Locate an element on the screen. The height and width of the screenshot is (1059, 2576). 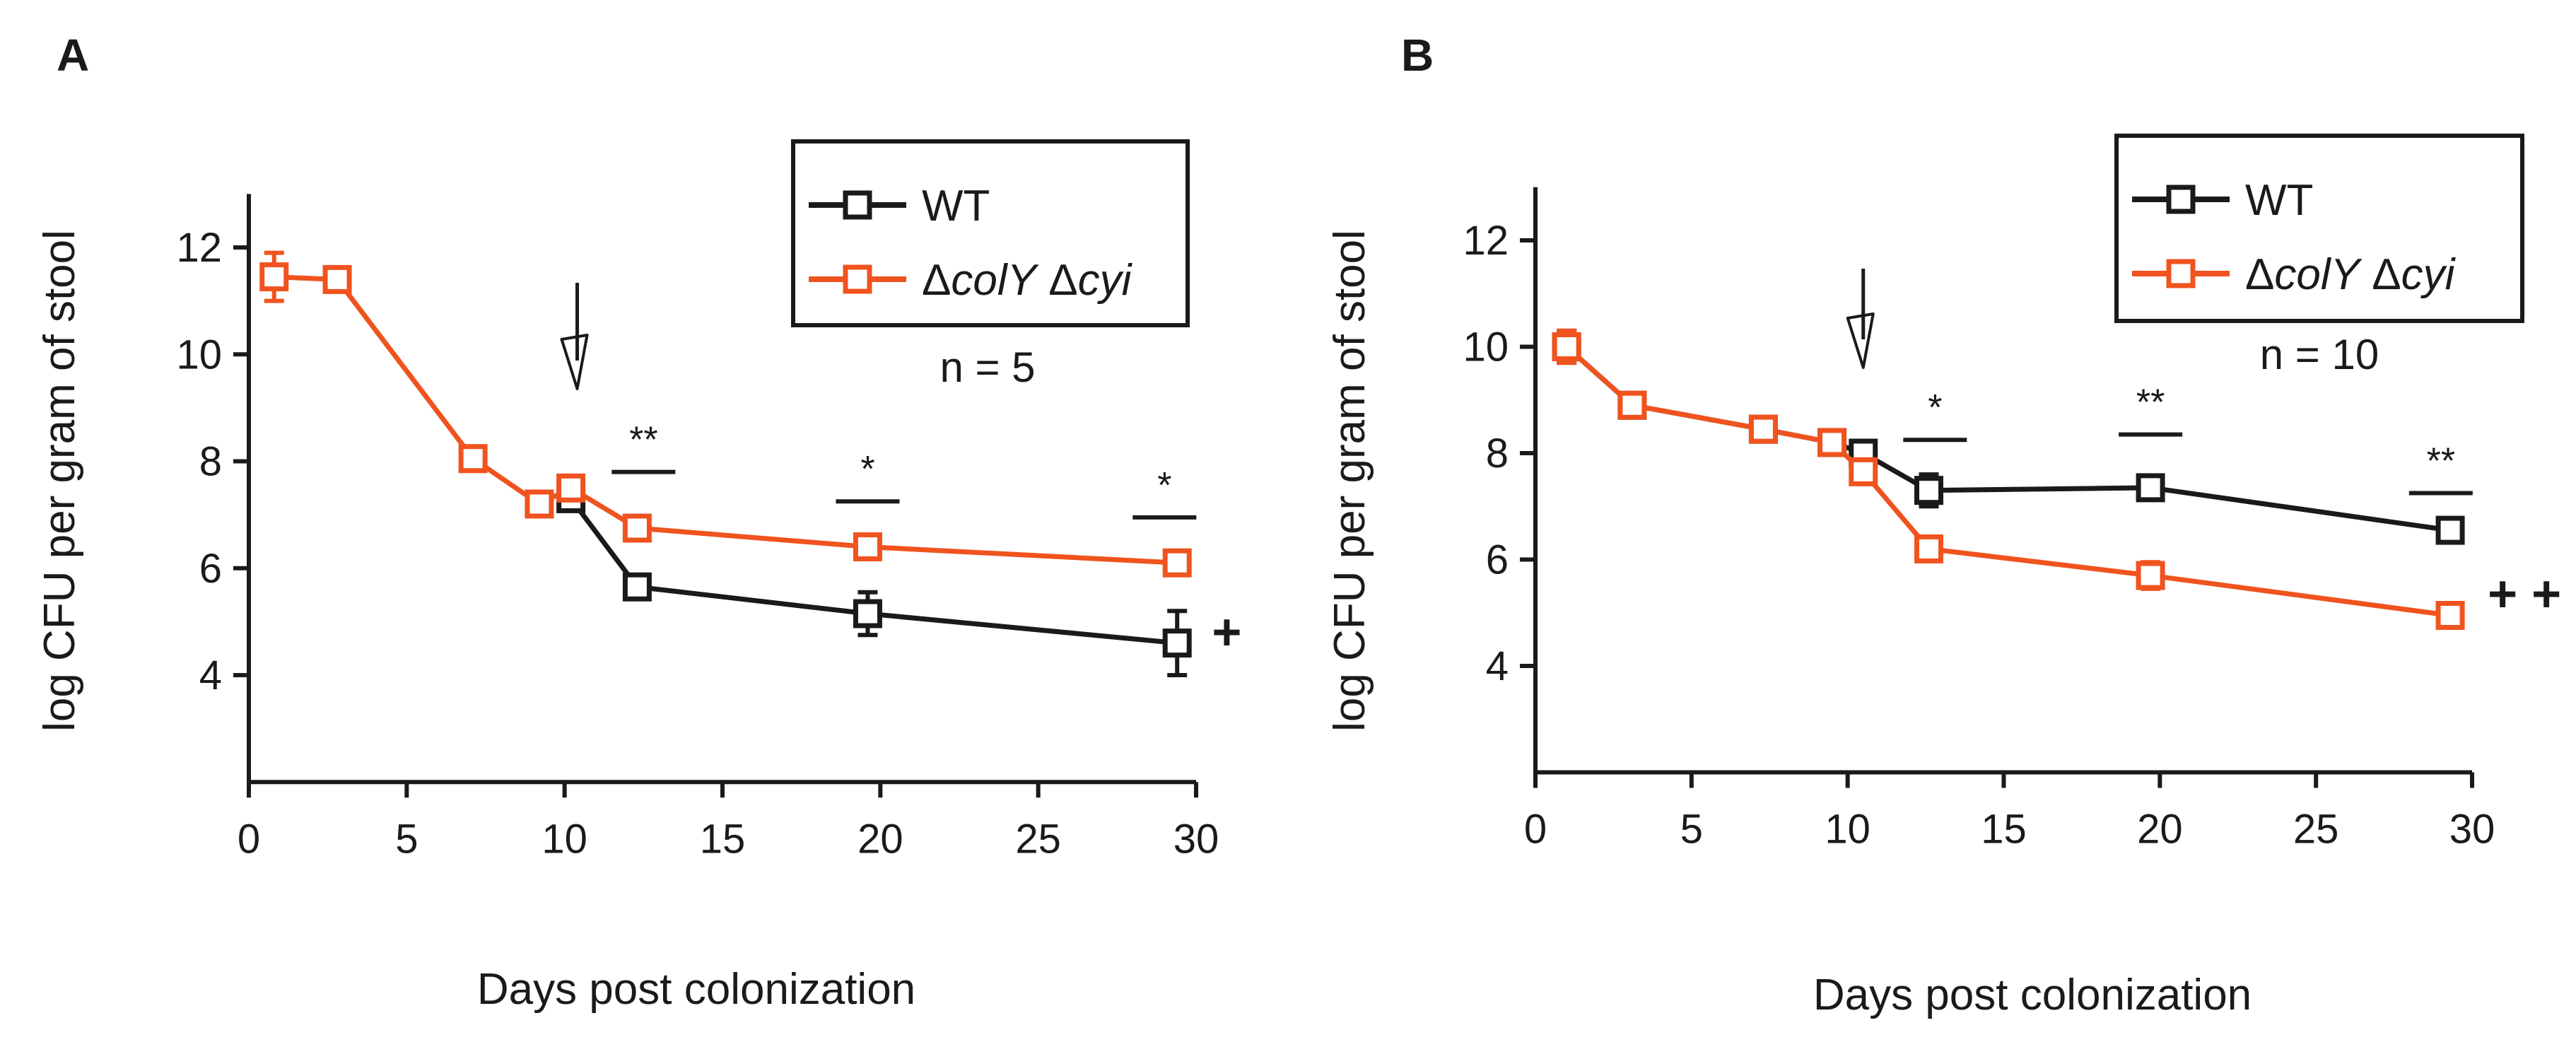
panel-label: A is located at coordinates (73, 55).